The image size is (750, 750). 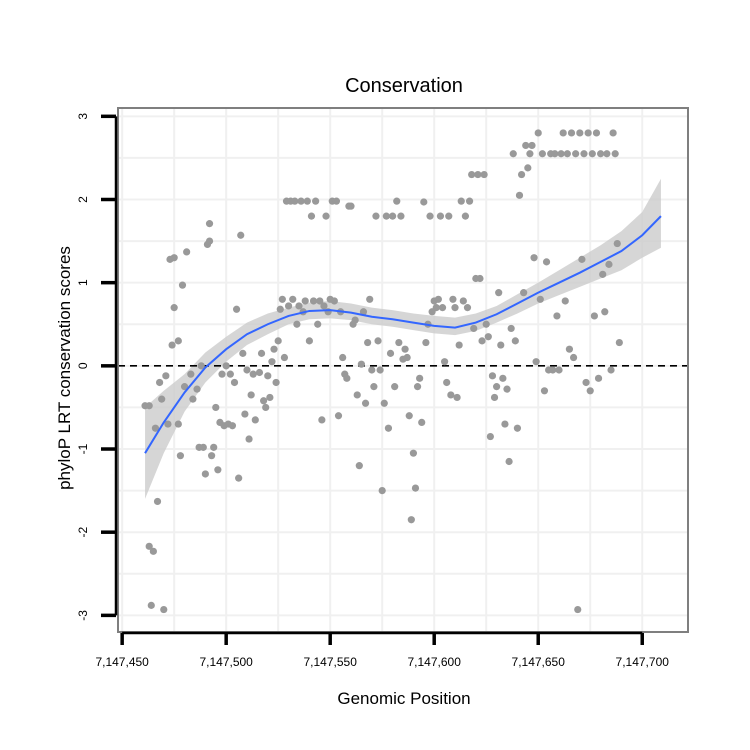 I want to click on y-tick-label: 2, so click(x=83, y=199).